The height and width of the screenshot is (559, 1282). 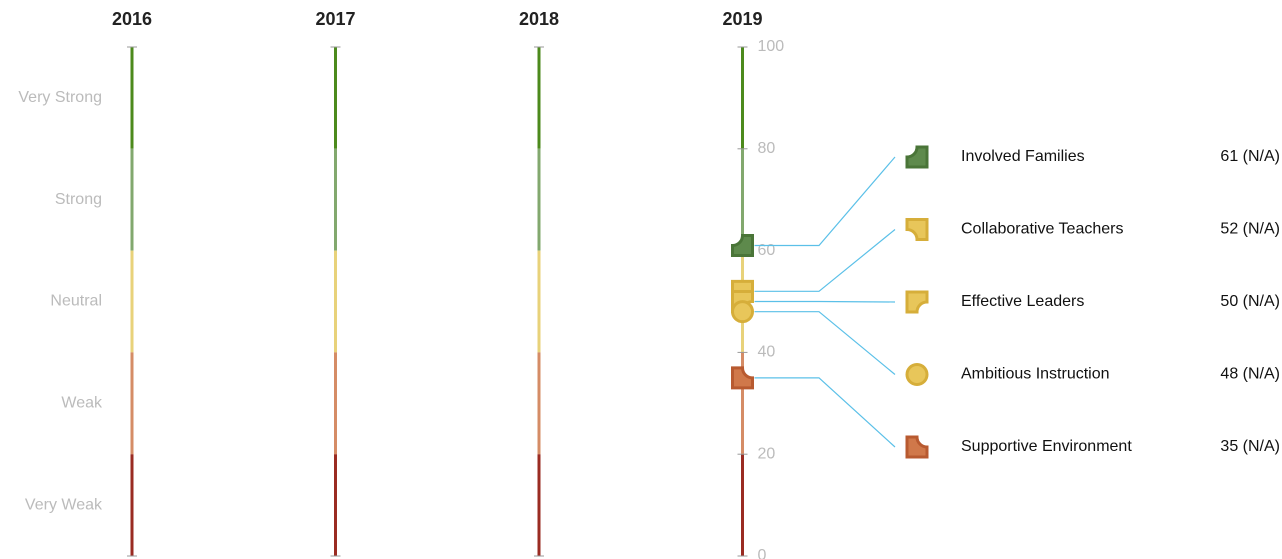 What do you see at coordinates (742, 19) in the screenshot?
I see `year-label: 2019` at bounding box center [742, 19].